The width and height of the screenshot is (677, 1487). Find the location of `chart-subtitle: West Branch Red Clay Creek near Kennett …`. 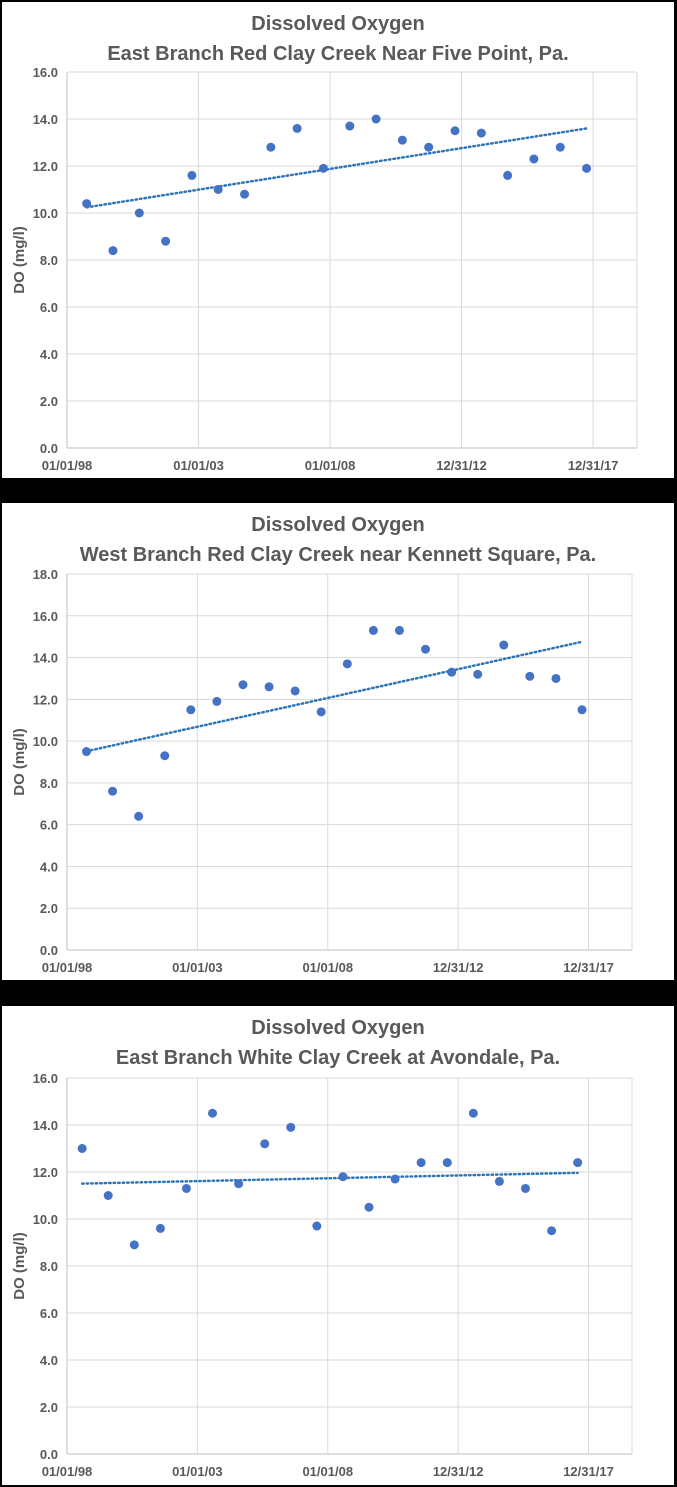

chart-subtitle: West Branch Red Clay Creek near Kennett … is located at coordinates (338, 555).